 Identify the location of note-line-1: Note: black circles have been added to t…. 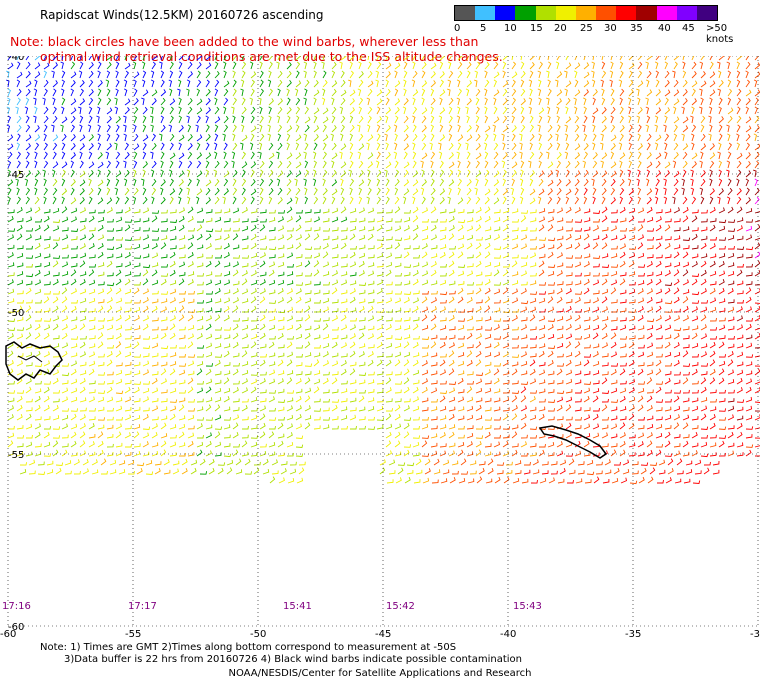
(244, 41).